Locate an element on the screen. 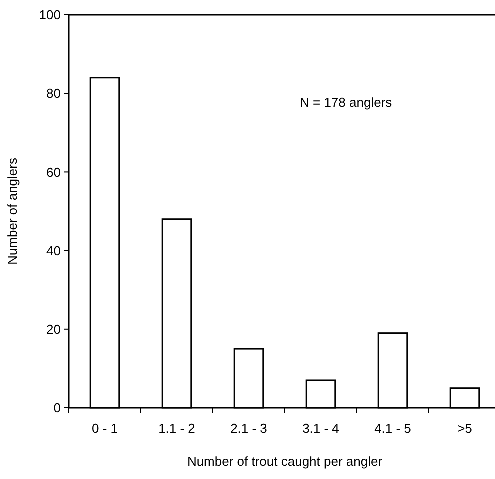 Image resolution: width=495 pixels, height=479 pixels. y-tick-label: 100 is located at coordinates (50, 15).